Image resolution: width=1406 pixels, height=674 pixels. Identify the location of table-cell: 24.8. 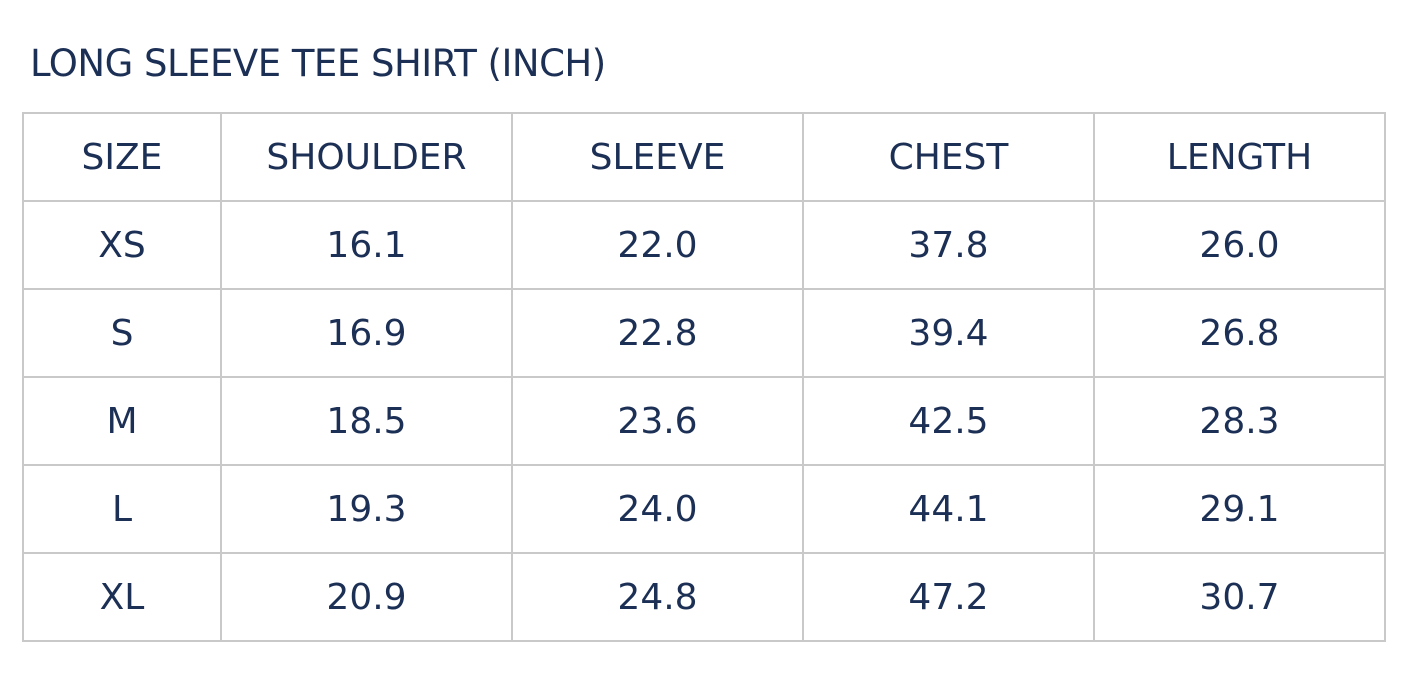
(657, 597).